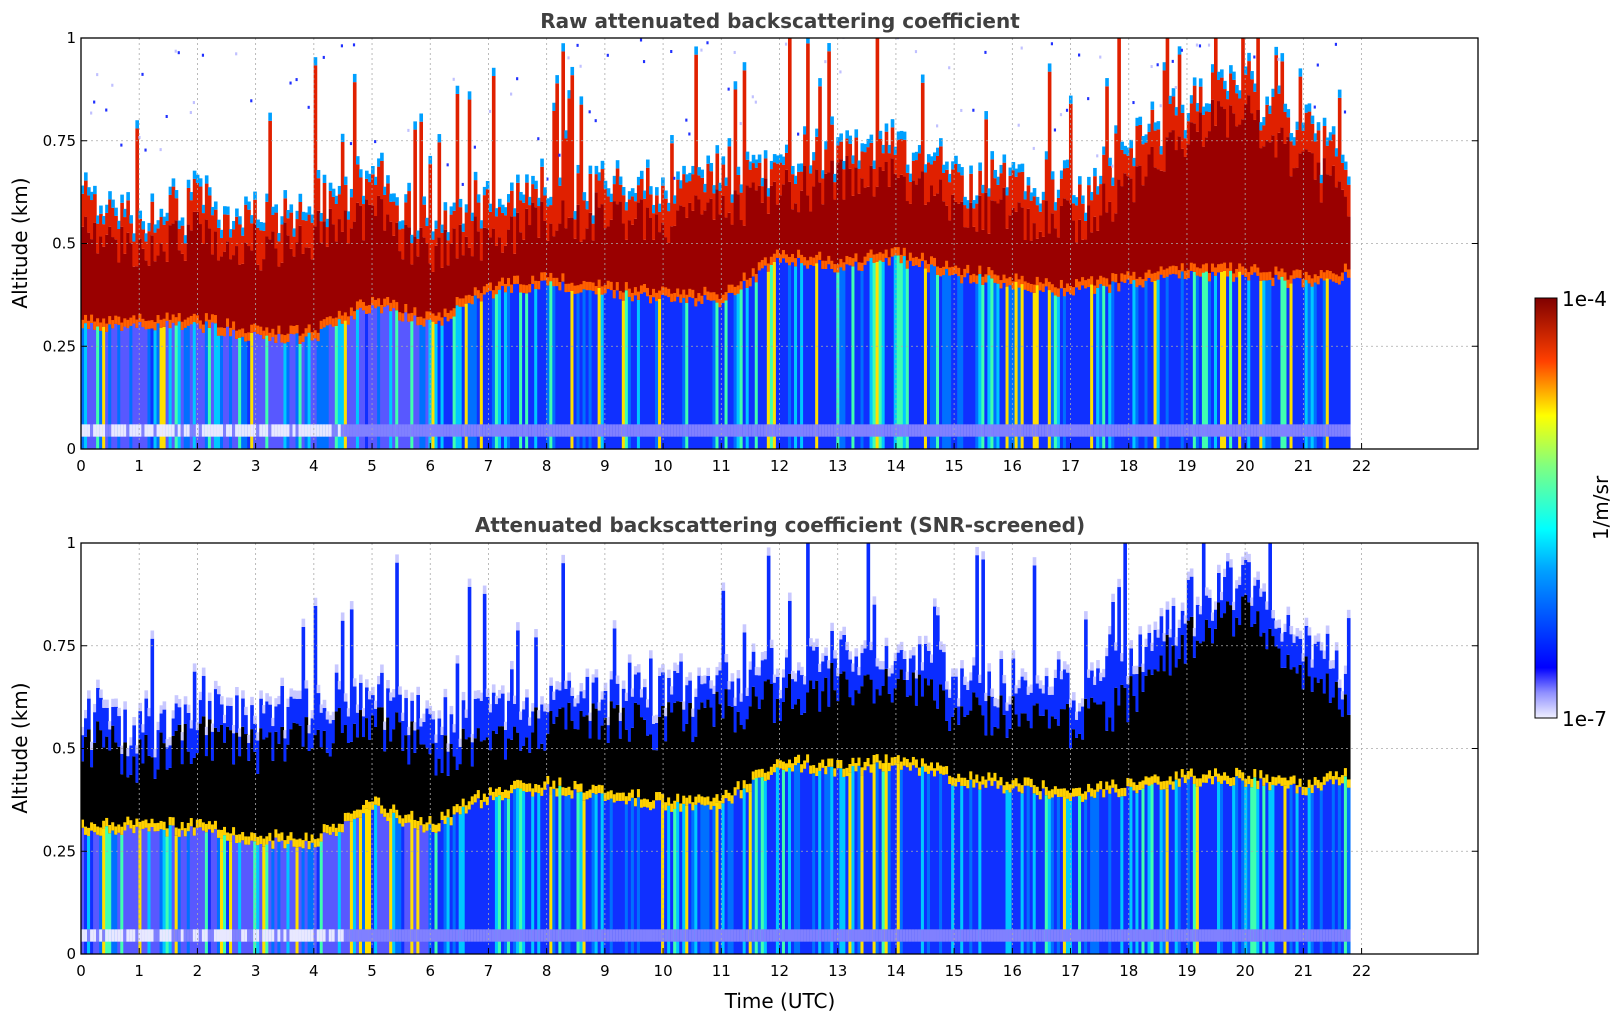  Describe the element at coordinates (71, 38) in the screenshot. I see `y-tick-label: 1` at that location.